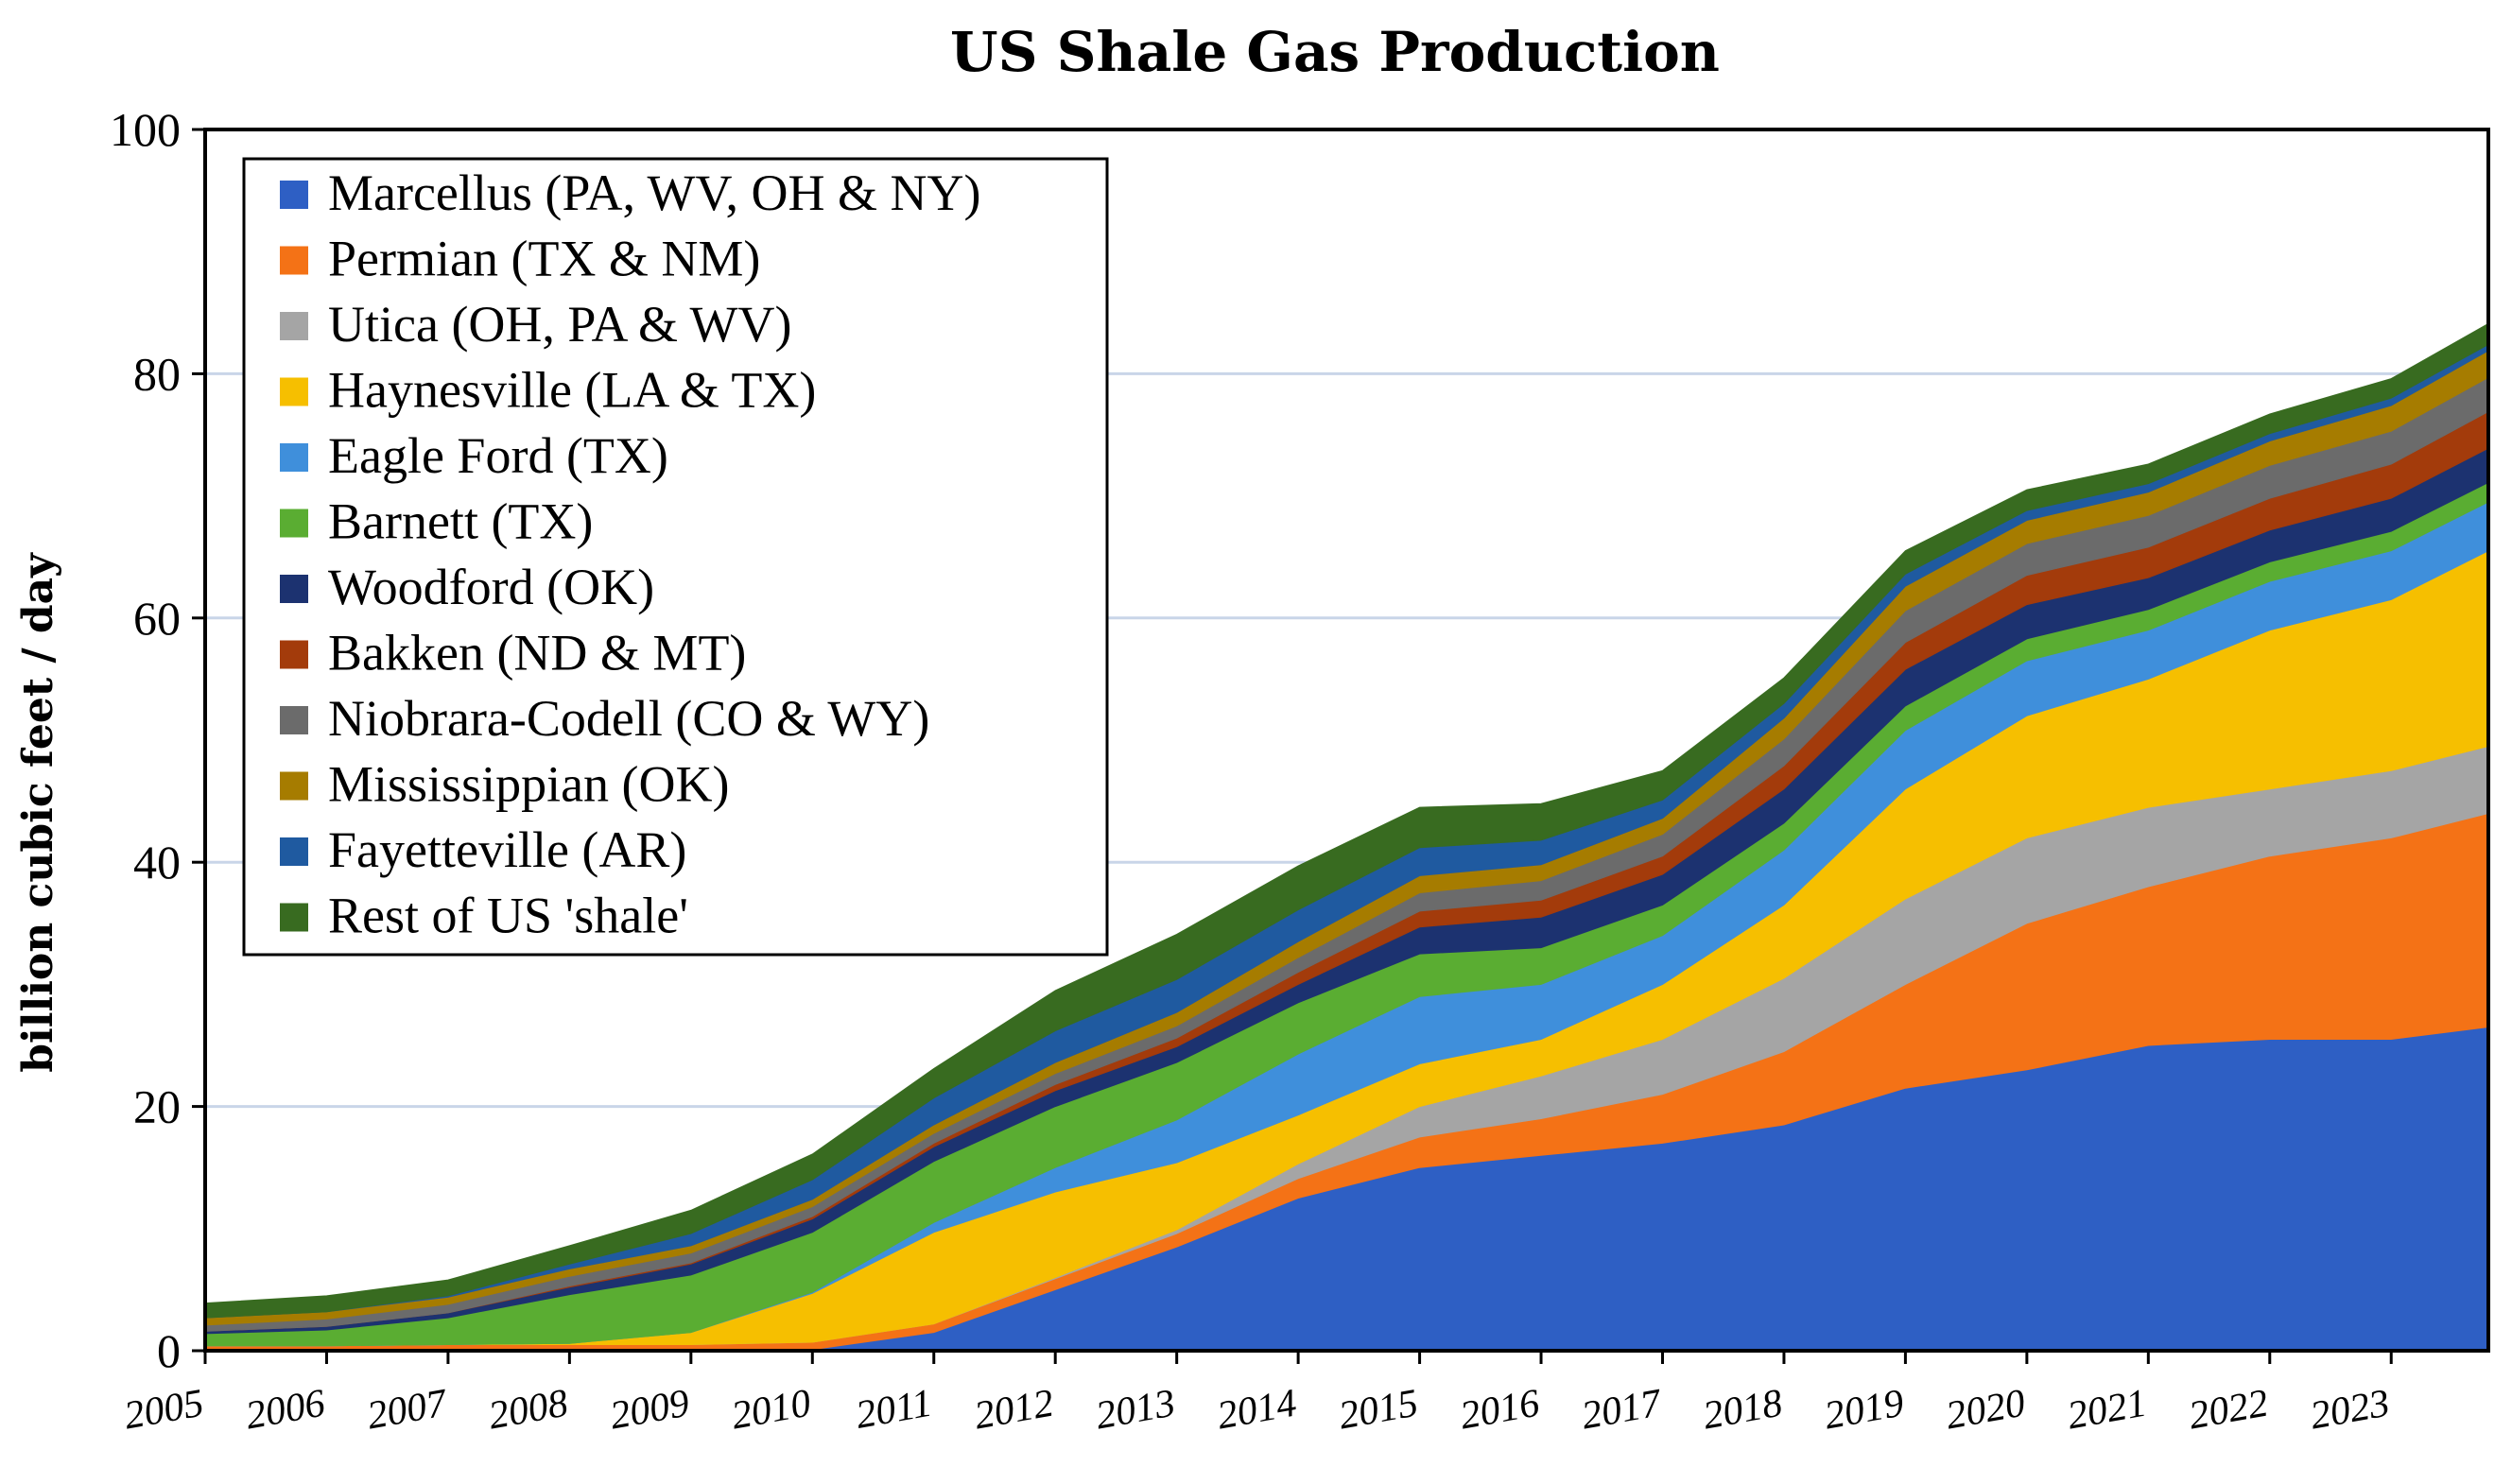  Describe the element at coordinates (491, 587) in the screenshot. I see `legend-label-6: Woodford (OK)` at that location.